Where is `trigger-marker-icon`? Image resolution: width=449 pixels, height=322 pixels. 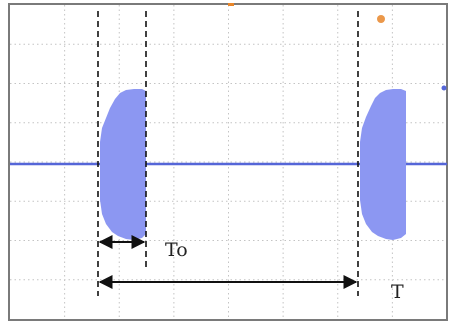 trigger-marker-icon is located at coordinates (231, 4).